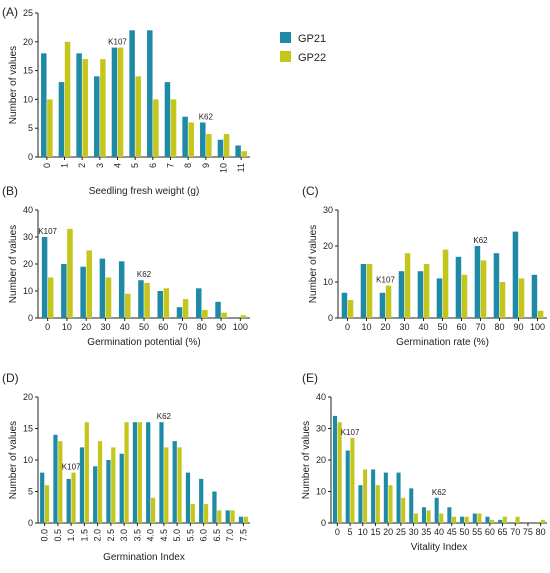 The width and height of the screenshot is (550, 573). I want to click on bar-gp21-0.0, so click(42, 497).